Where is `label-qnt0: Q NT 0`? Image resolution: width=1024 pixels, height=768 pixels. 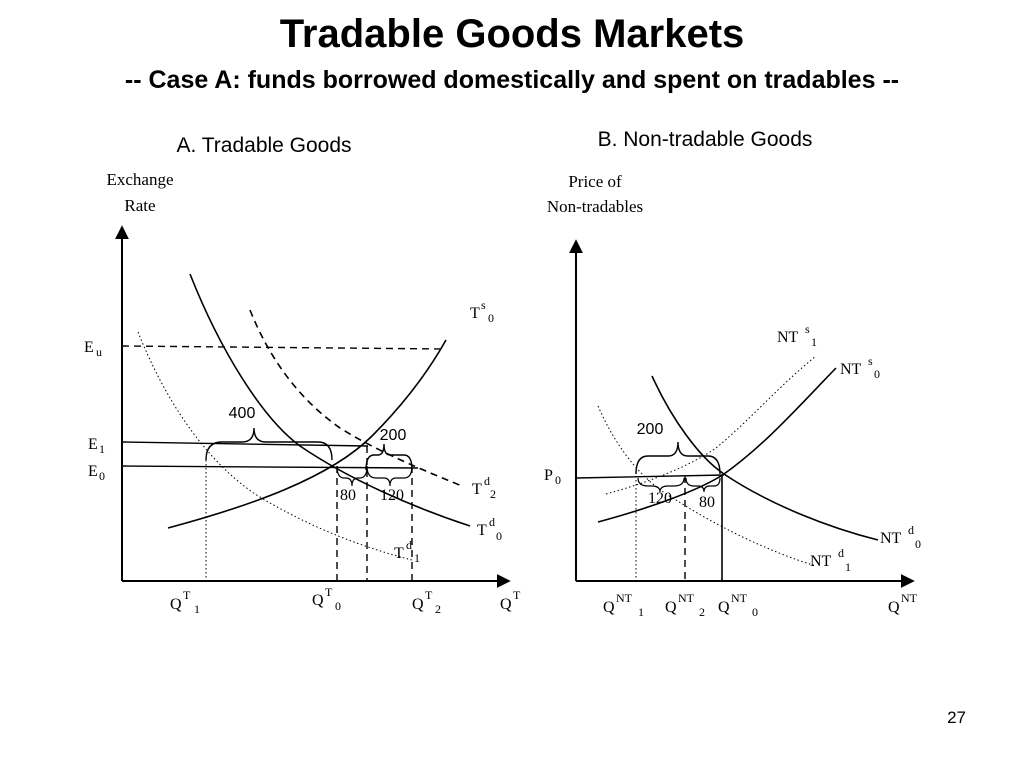 label-qnt0: Q NT 0 is located at coordinates (738, 605).